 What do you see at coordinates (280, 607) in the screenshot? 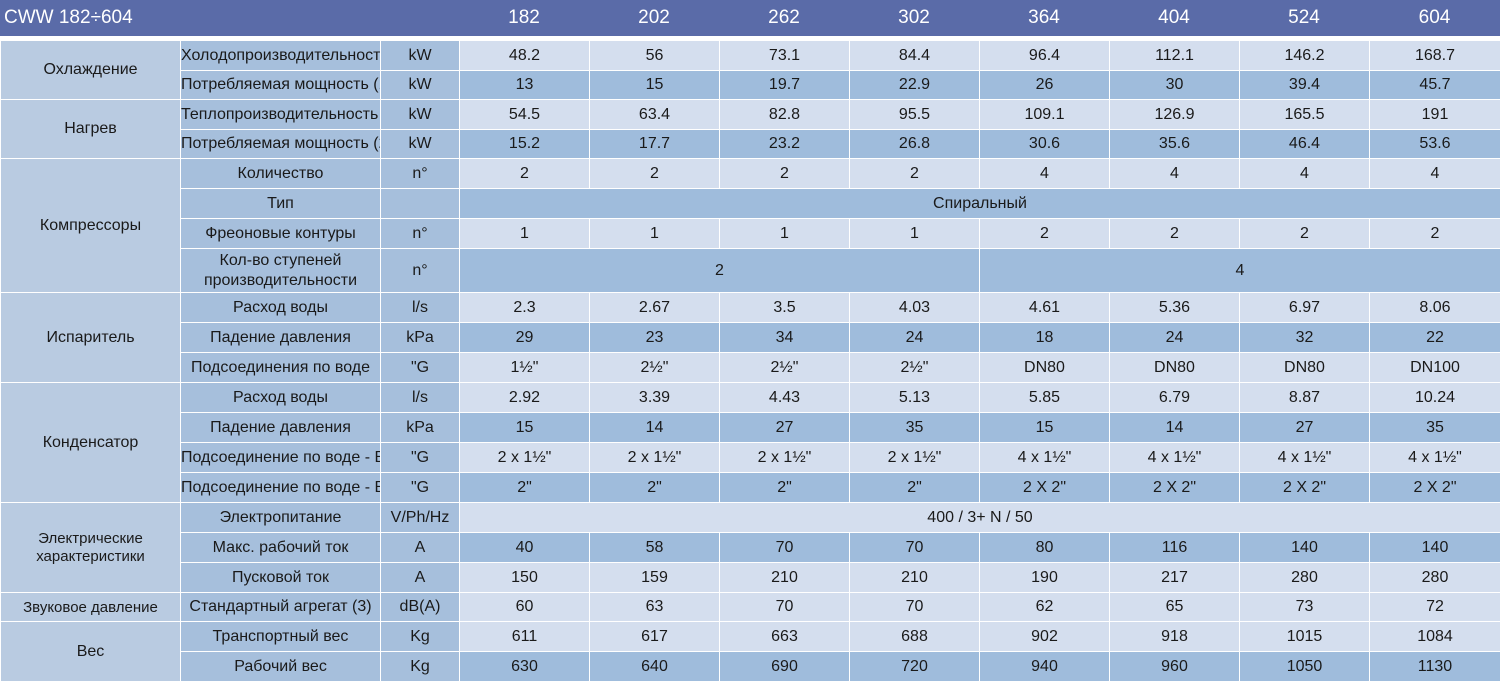
I see `param-label: Стандартный агрегат (3)` at bounding box center [280, 607].